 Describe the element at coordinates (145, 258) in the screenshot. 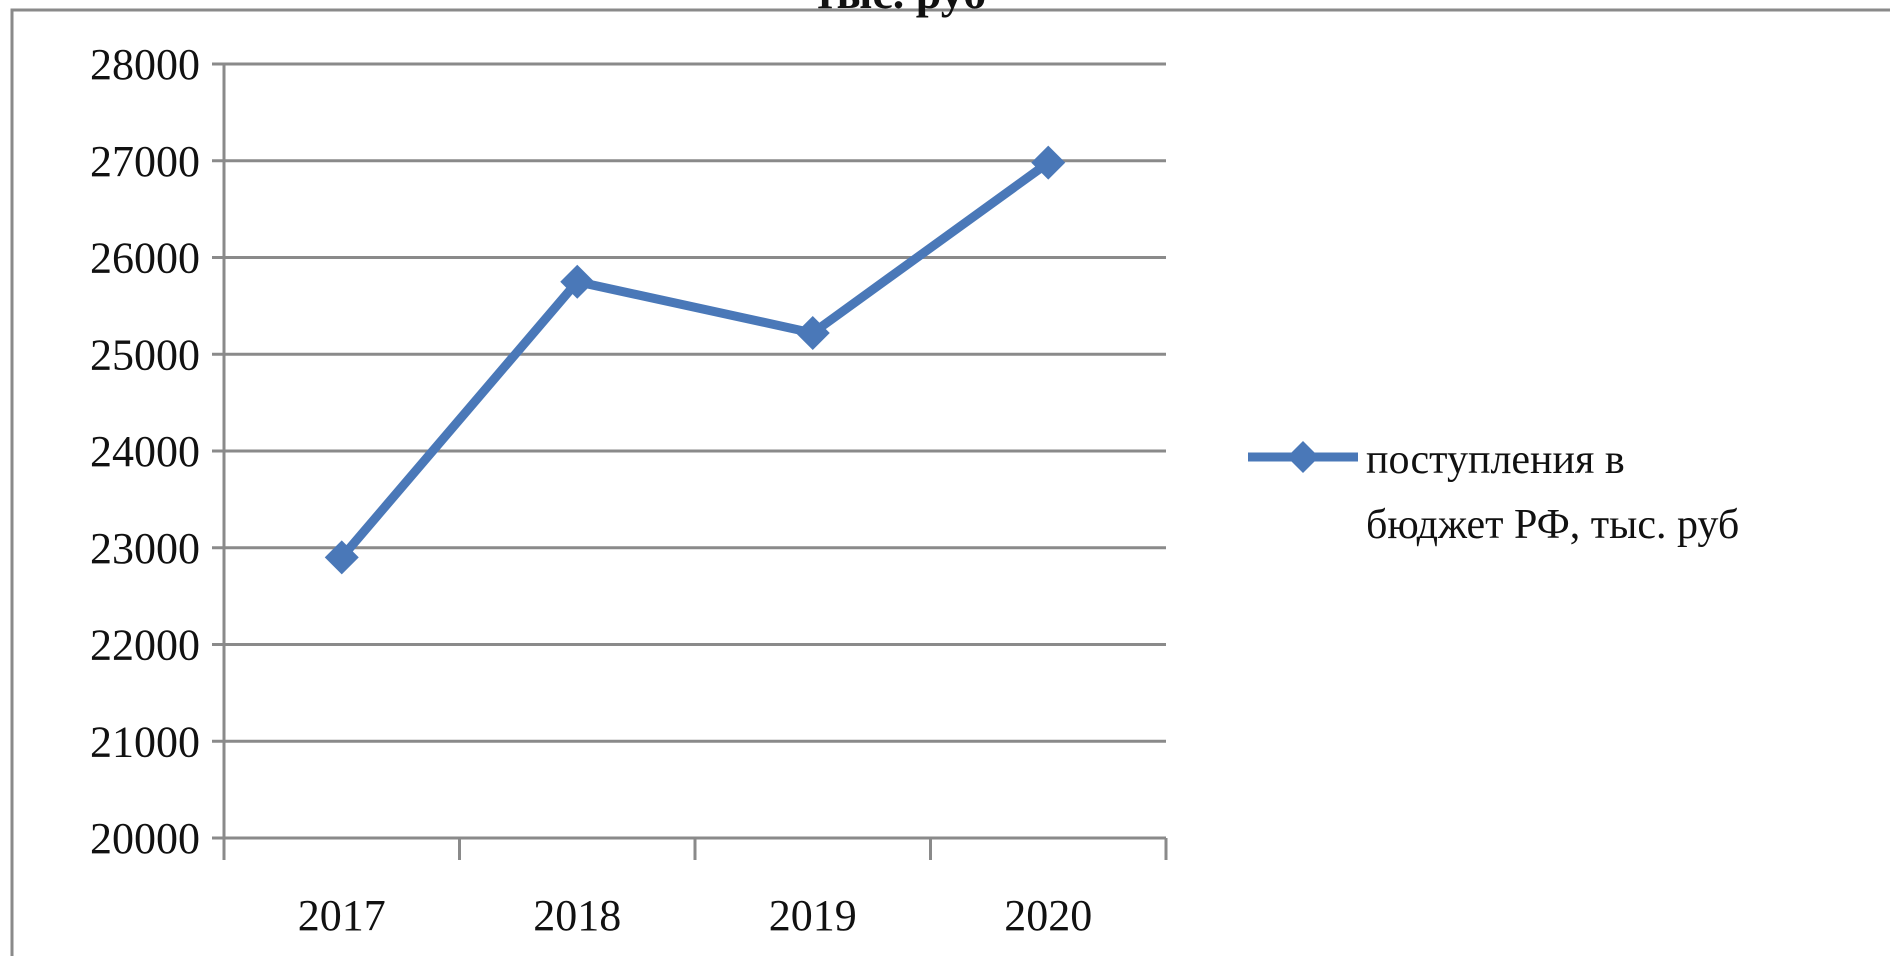

I see `y-tick-label: 26000` at that location.